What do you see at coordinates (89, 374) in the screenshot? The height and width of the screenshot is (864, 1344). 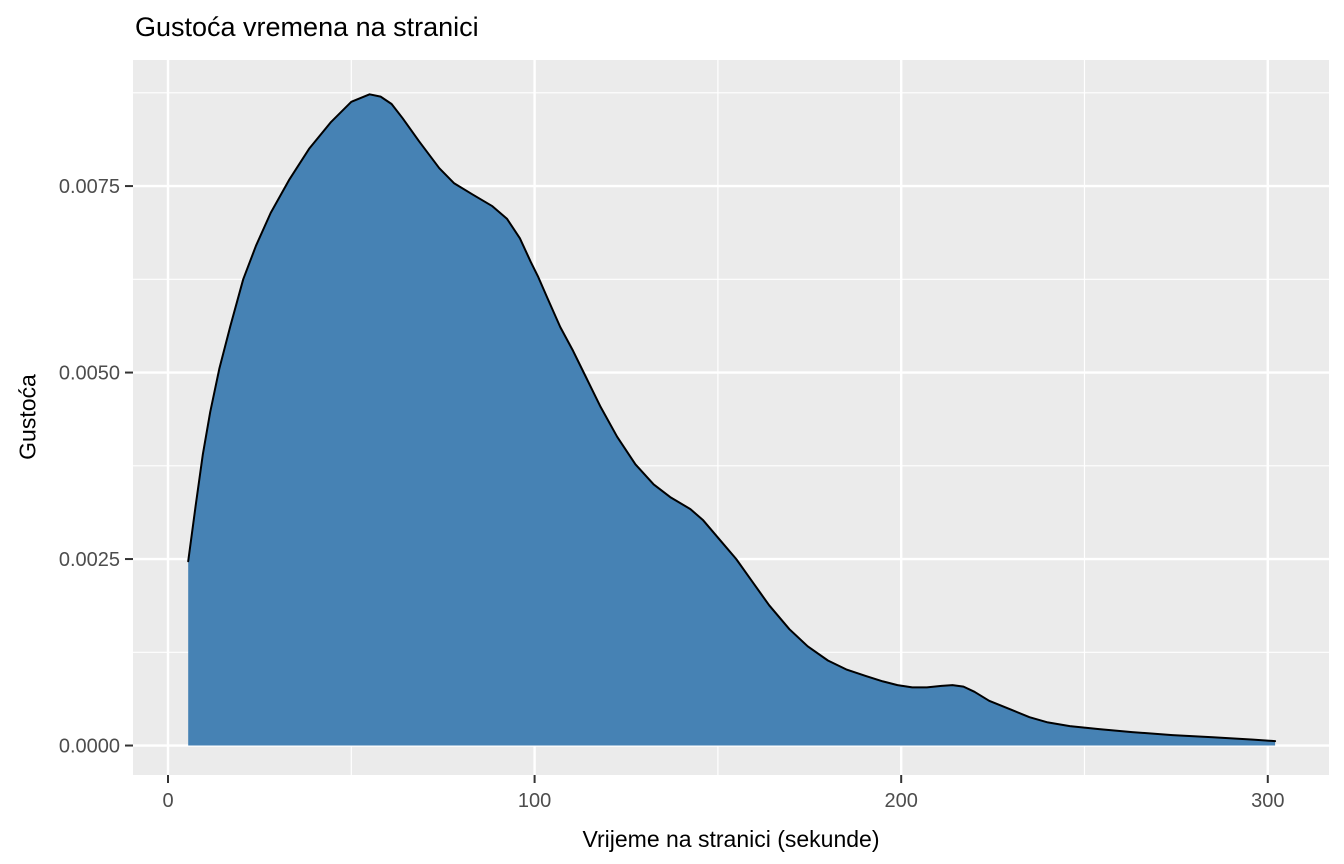 I see `y-axis-tick-label: 0.0050` at bounding box center [89, 374].